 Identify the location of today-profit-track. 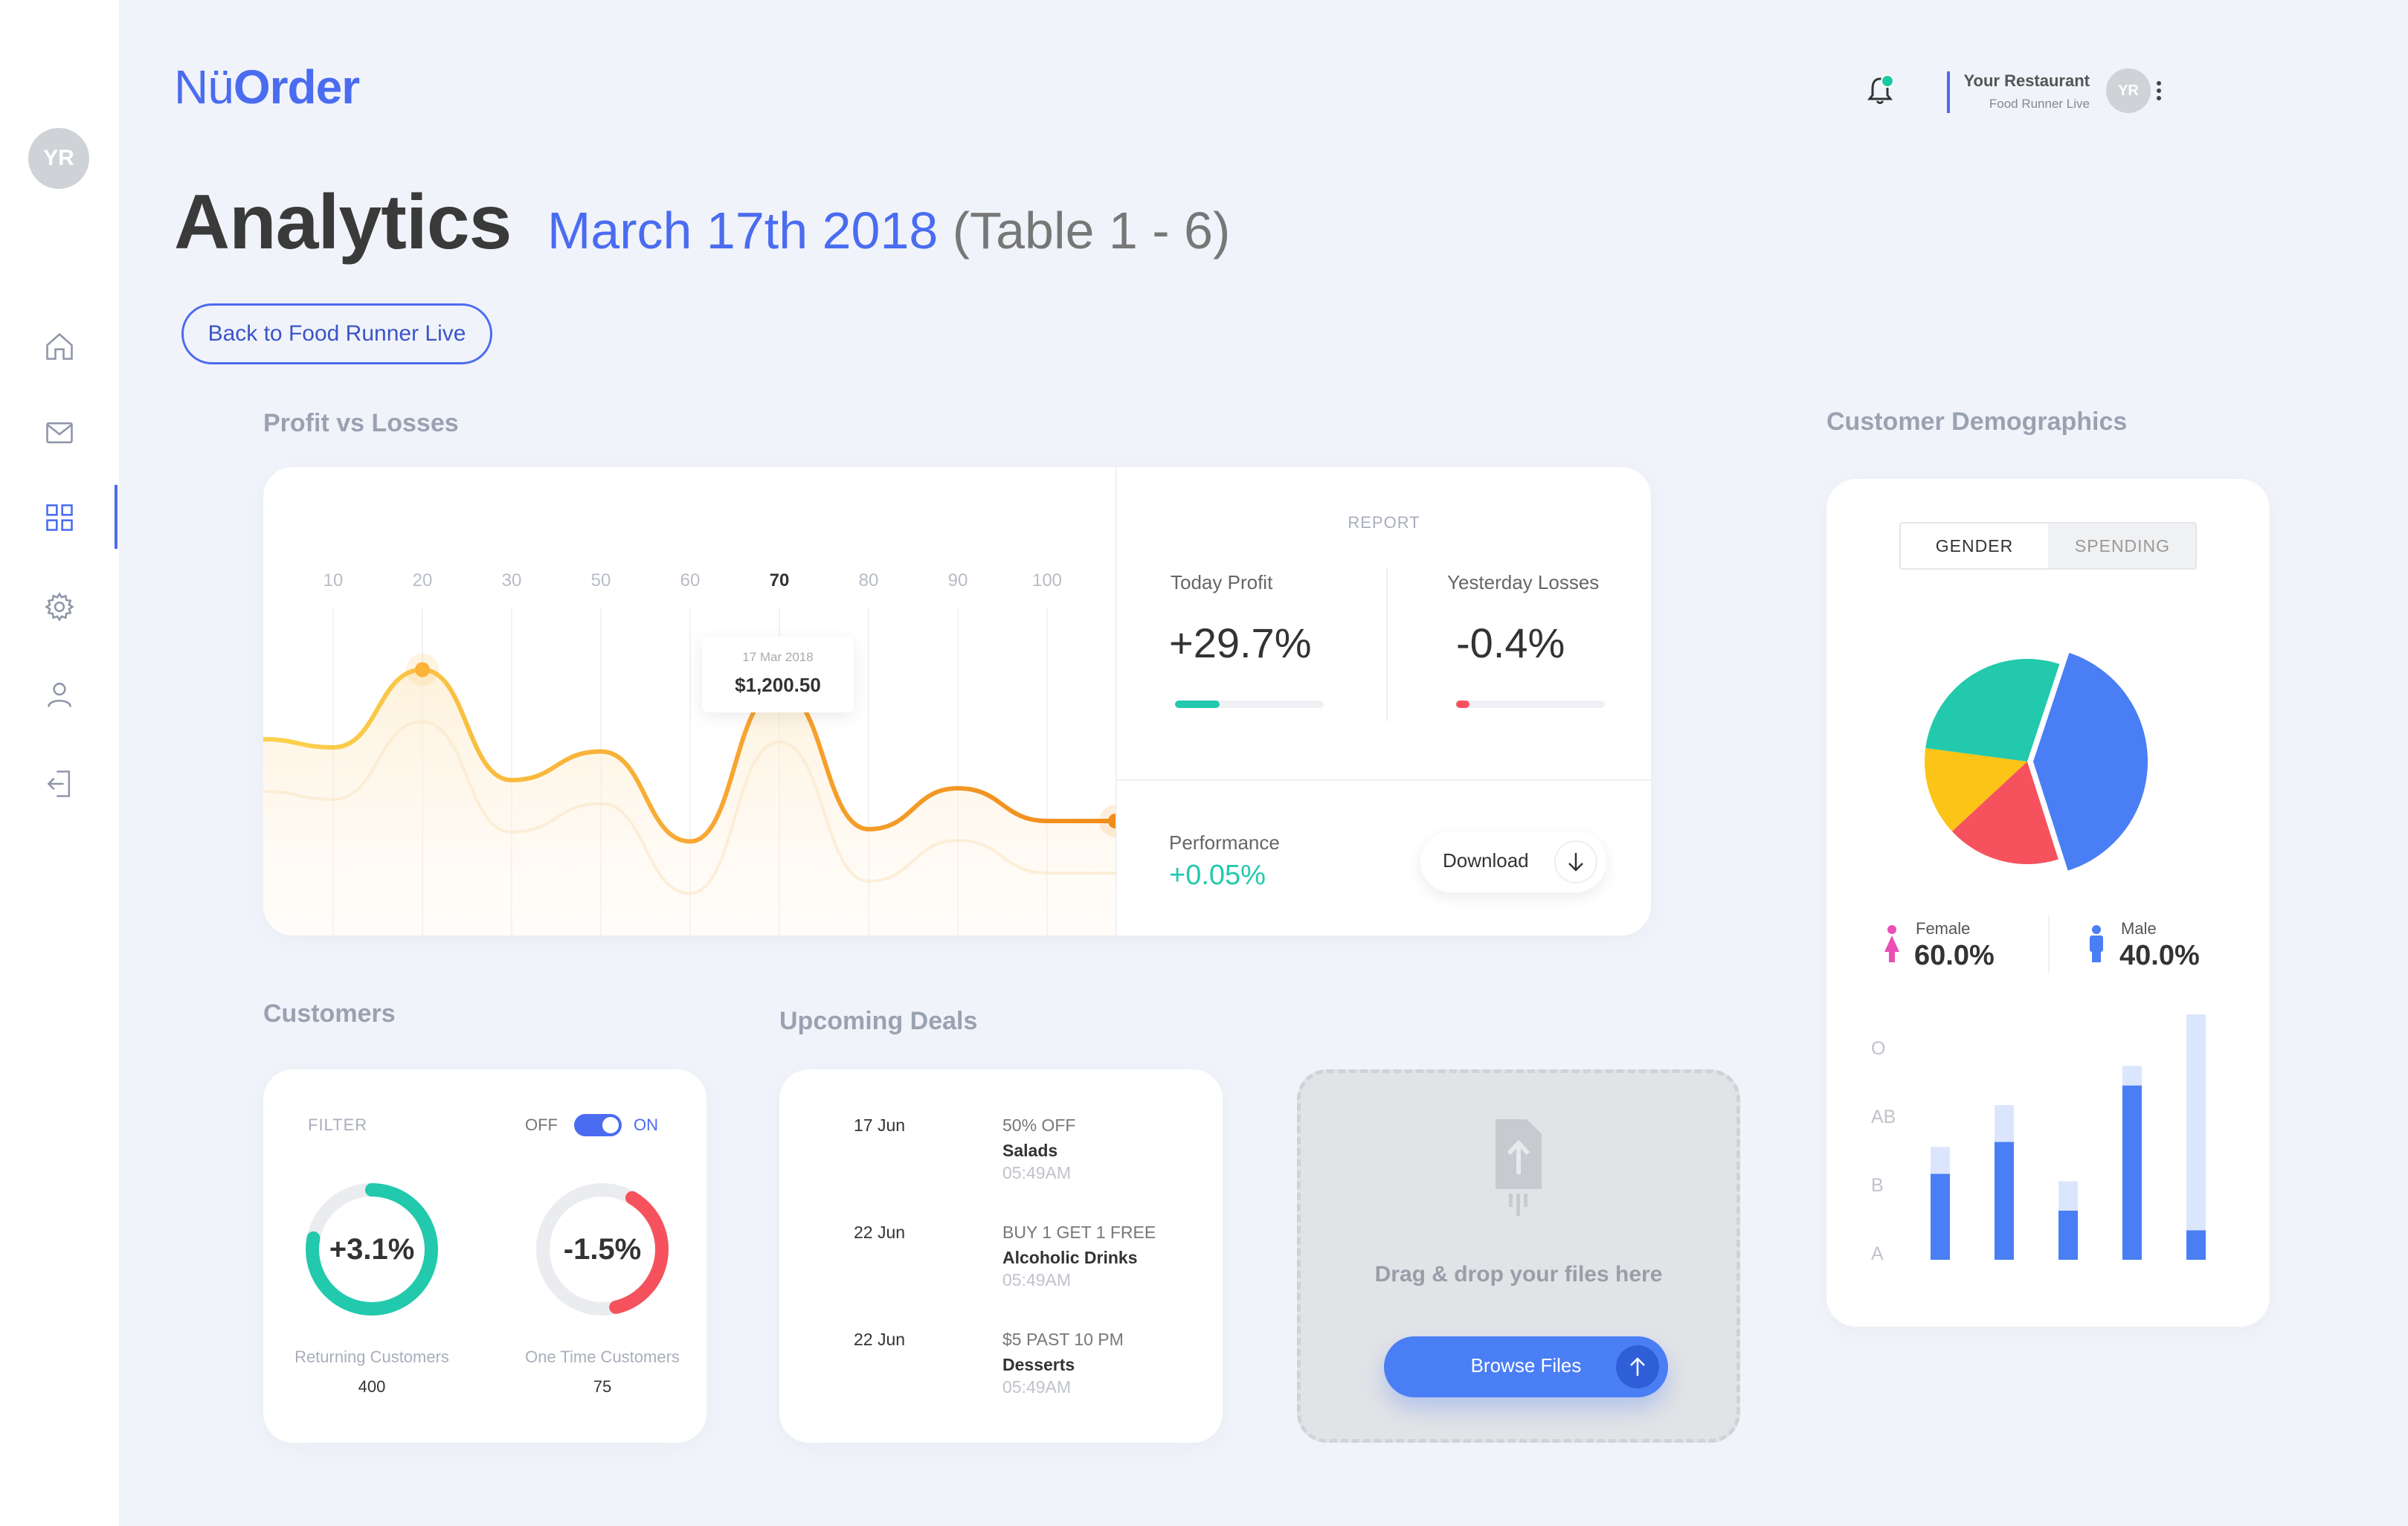
(1250, 704).